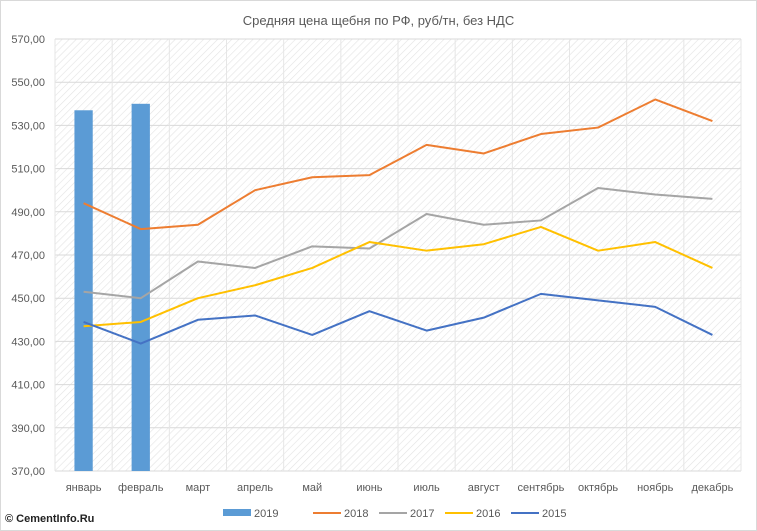 Image resolution: width=757 pixels, height=531 pixels. What do you see at coordinates (356, 514) in the screenshot?
I see `legend-label-2018: 2018` at bounding box center [356, 514].